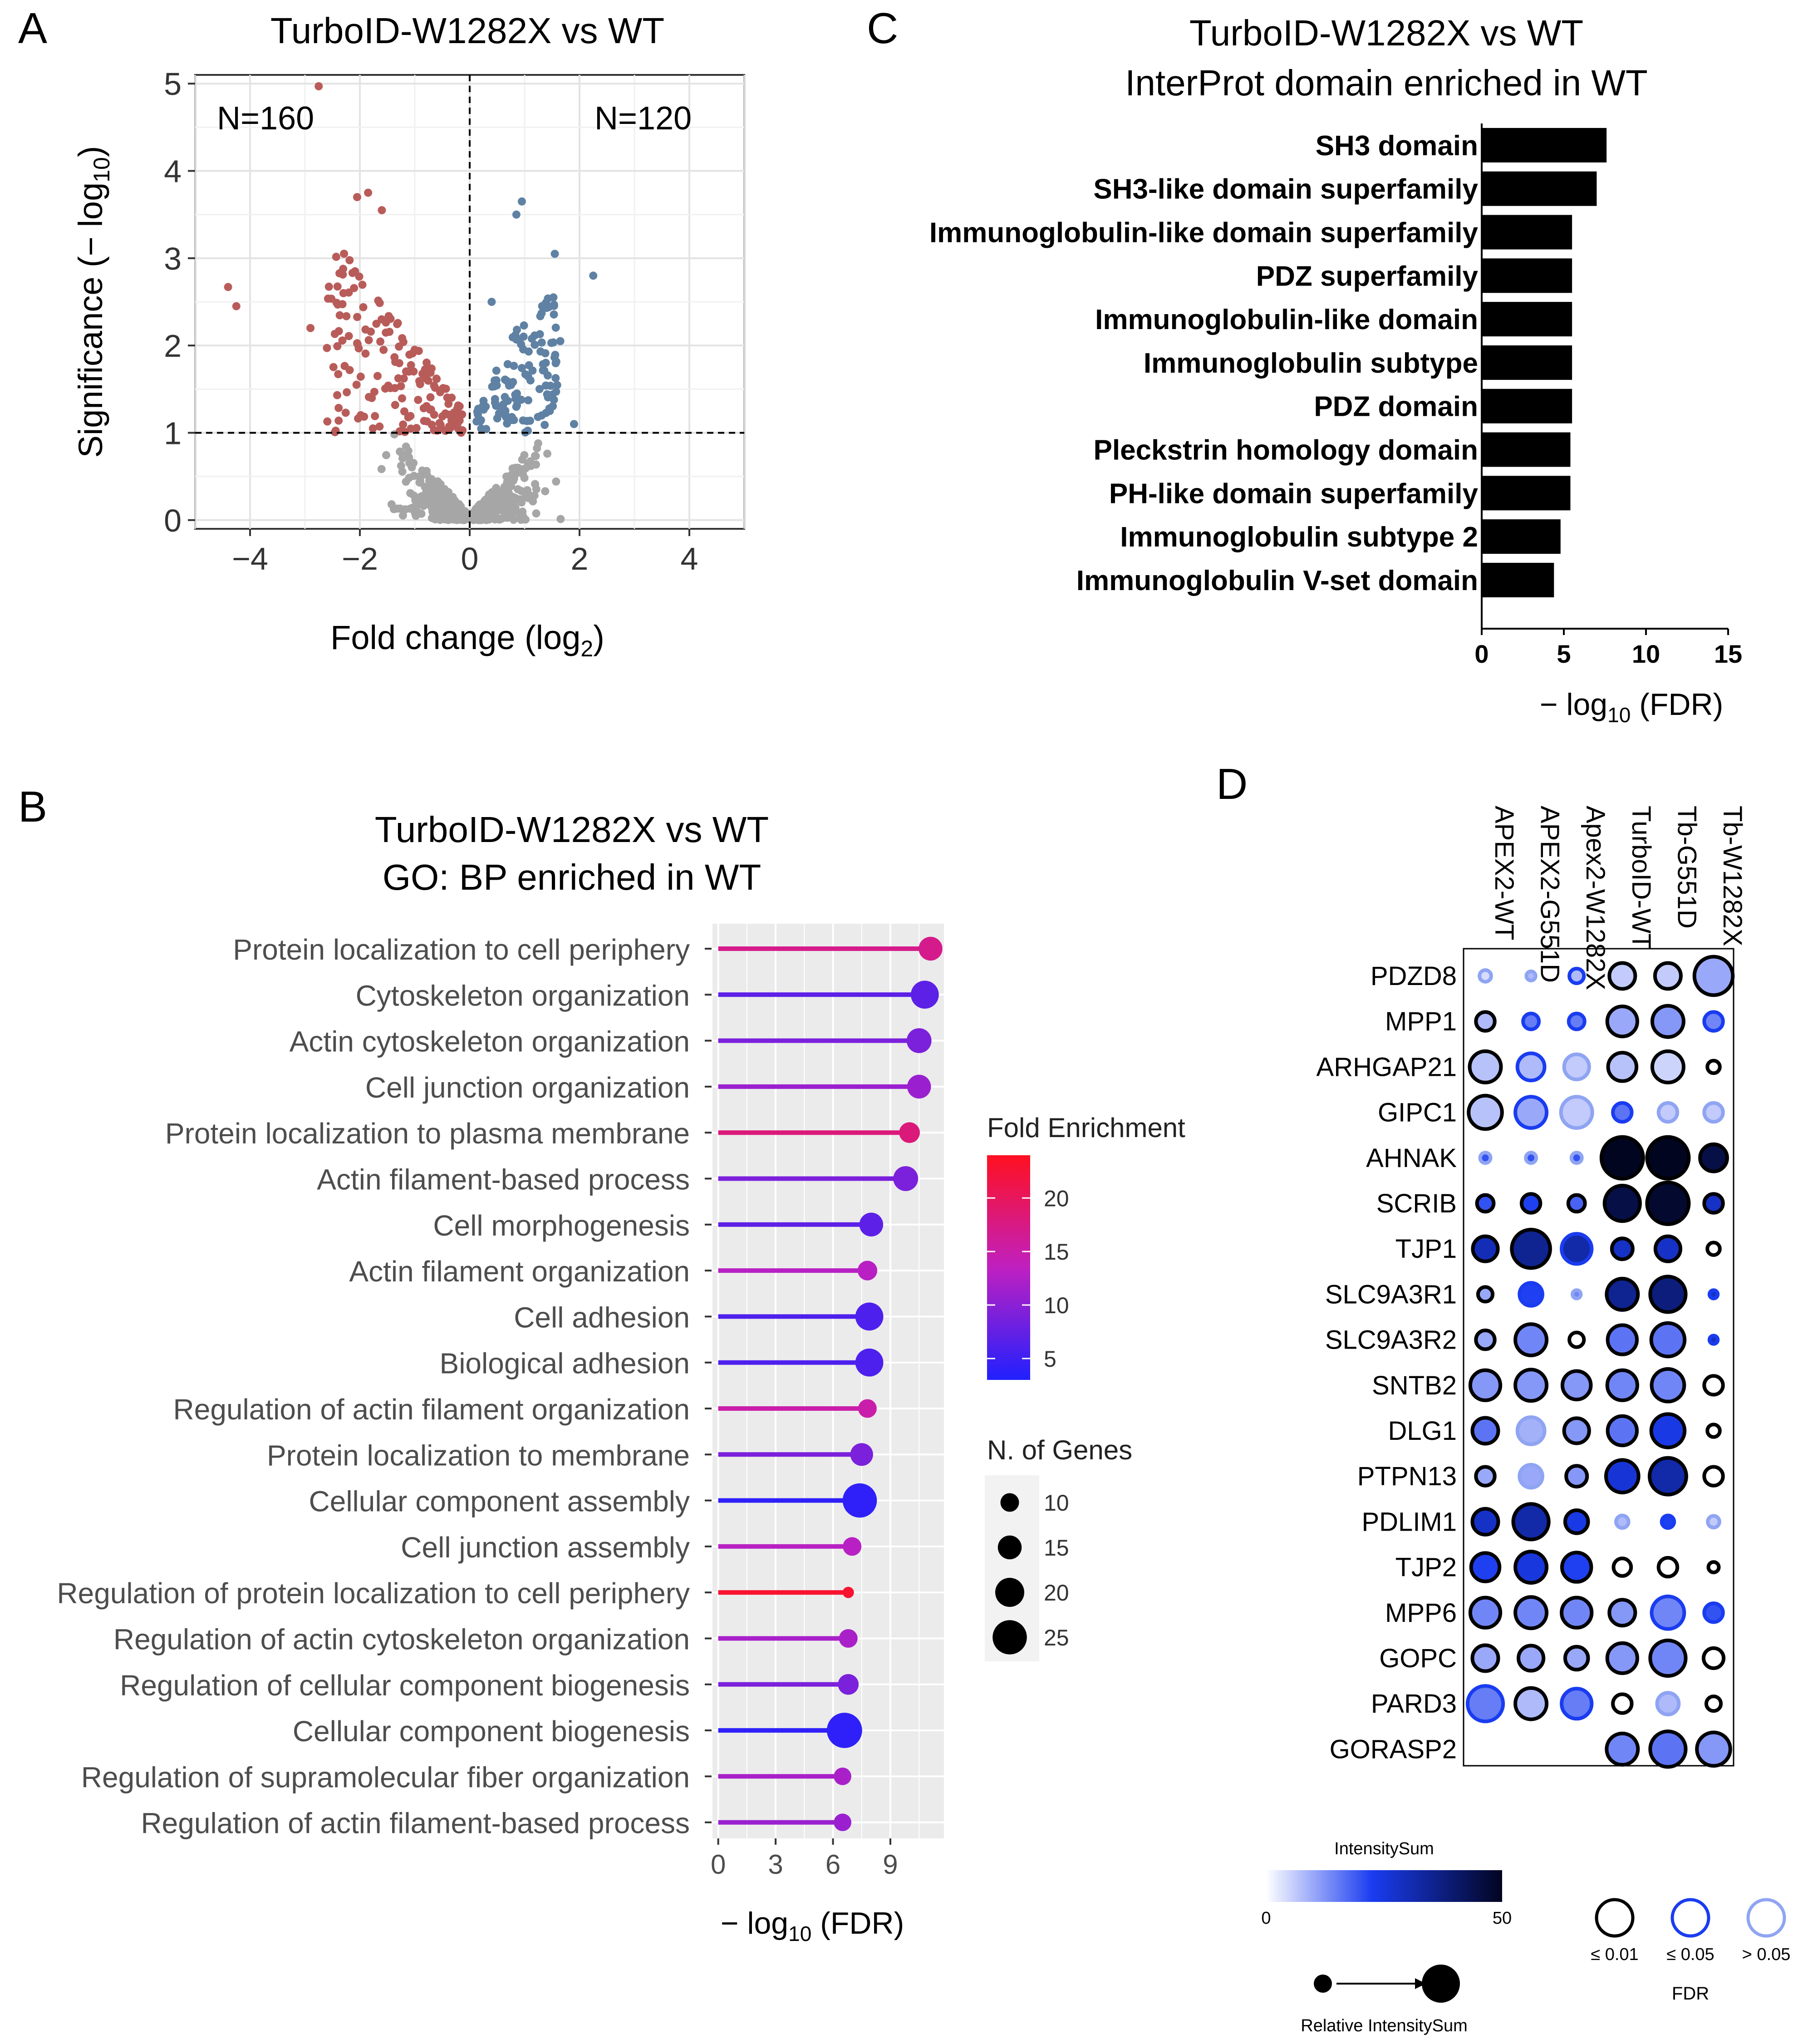  What do you see at coordinates (1232, 784) in the screenshot?
I see `panel-letter-d: D` at bounding box center [1232, 784].